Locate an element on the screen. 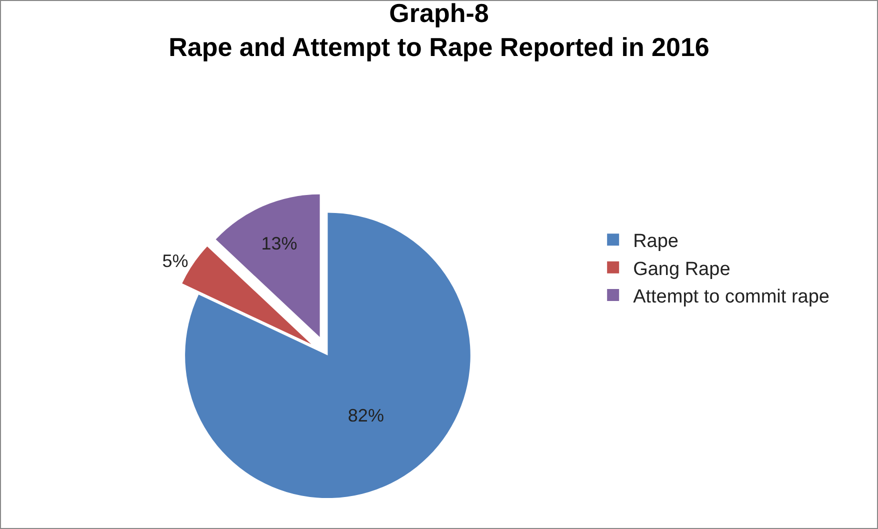  data-label: 5% is located at coordinates (175, 260).